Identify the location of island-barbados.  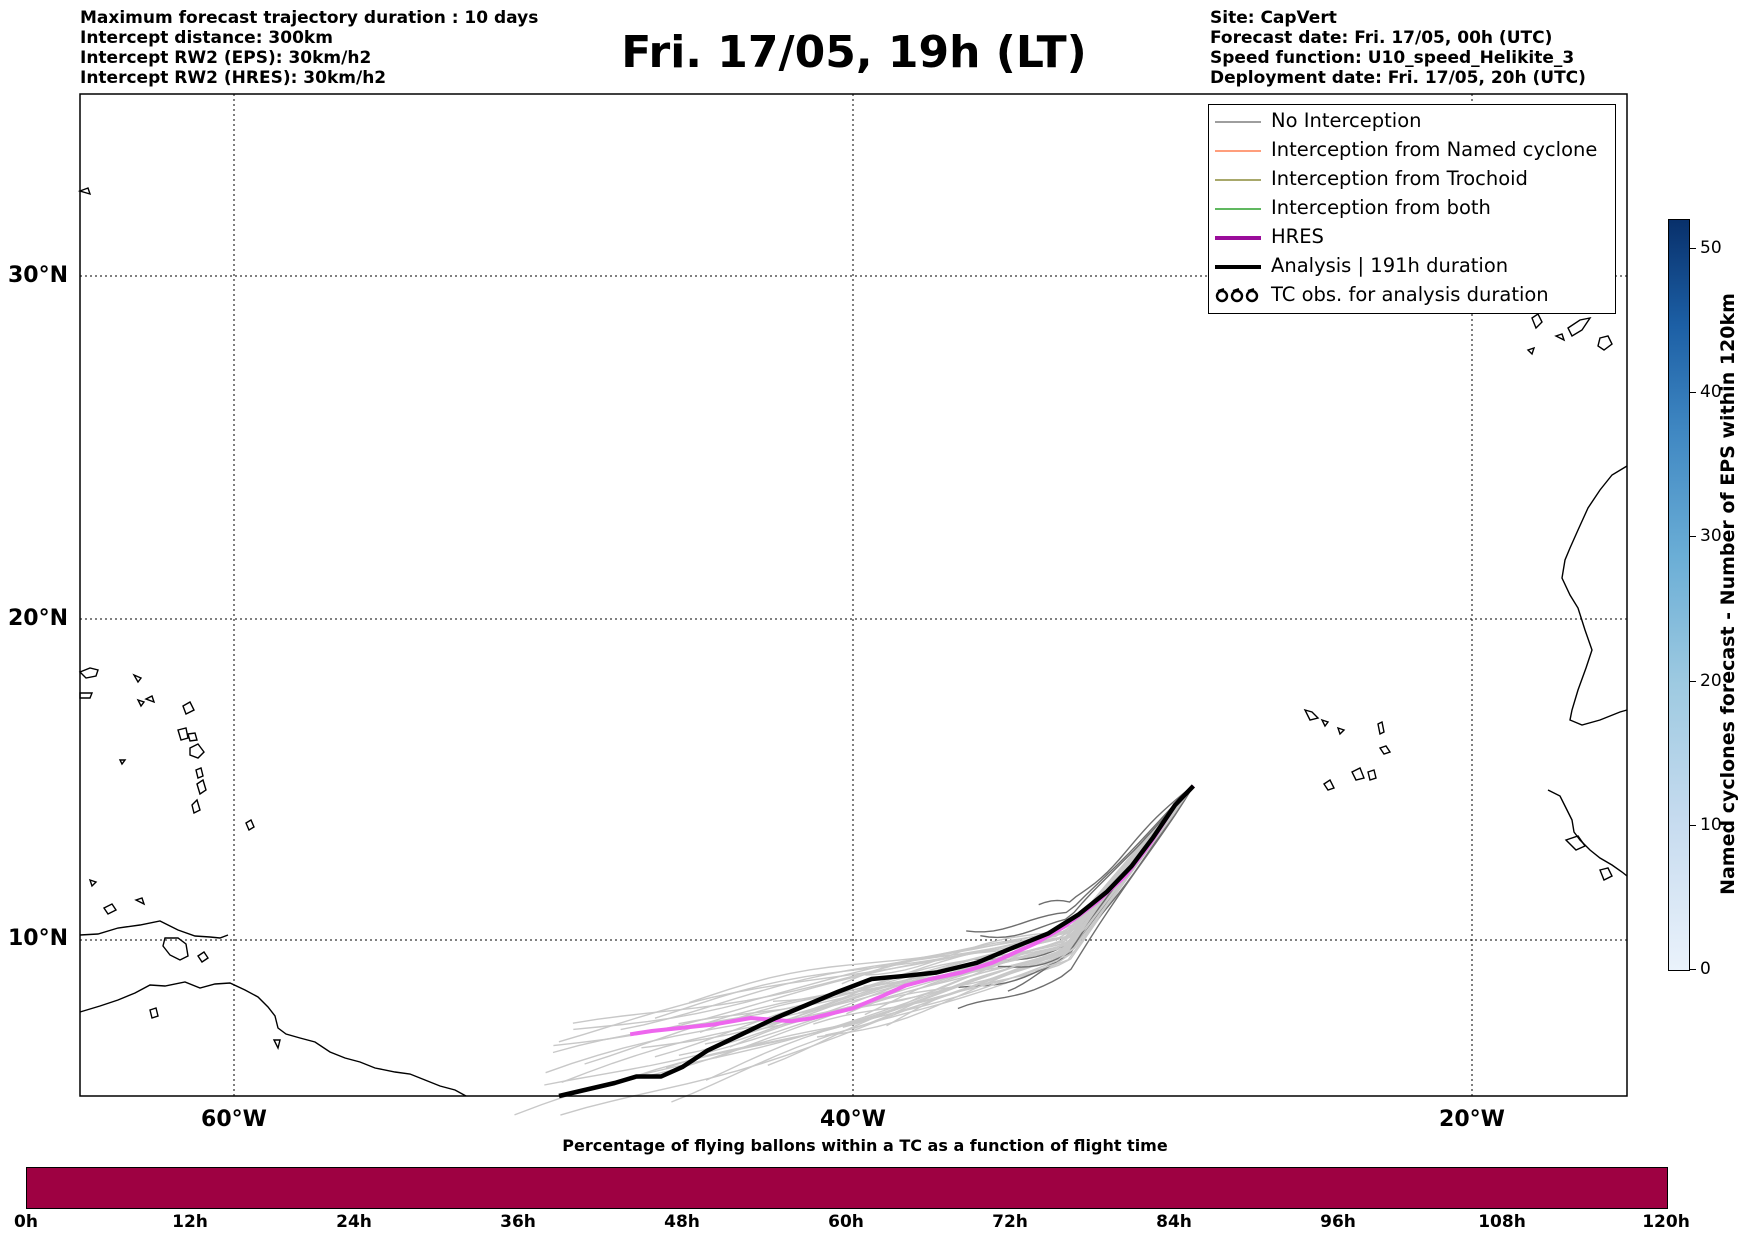
(250, 825).